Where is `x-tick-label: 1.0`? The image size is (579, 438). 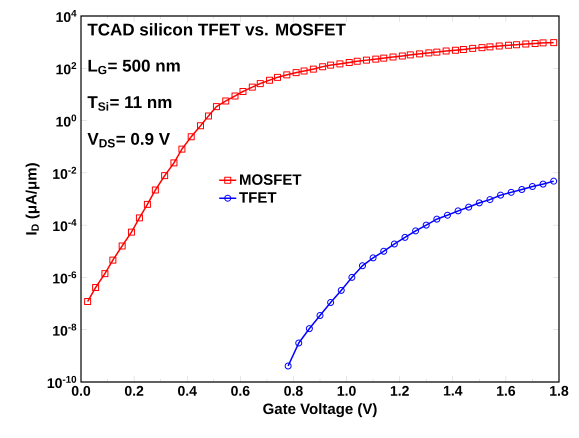 x-tick-label: 1.0 is located at coordinates (347, 391).